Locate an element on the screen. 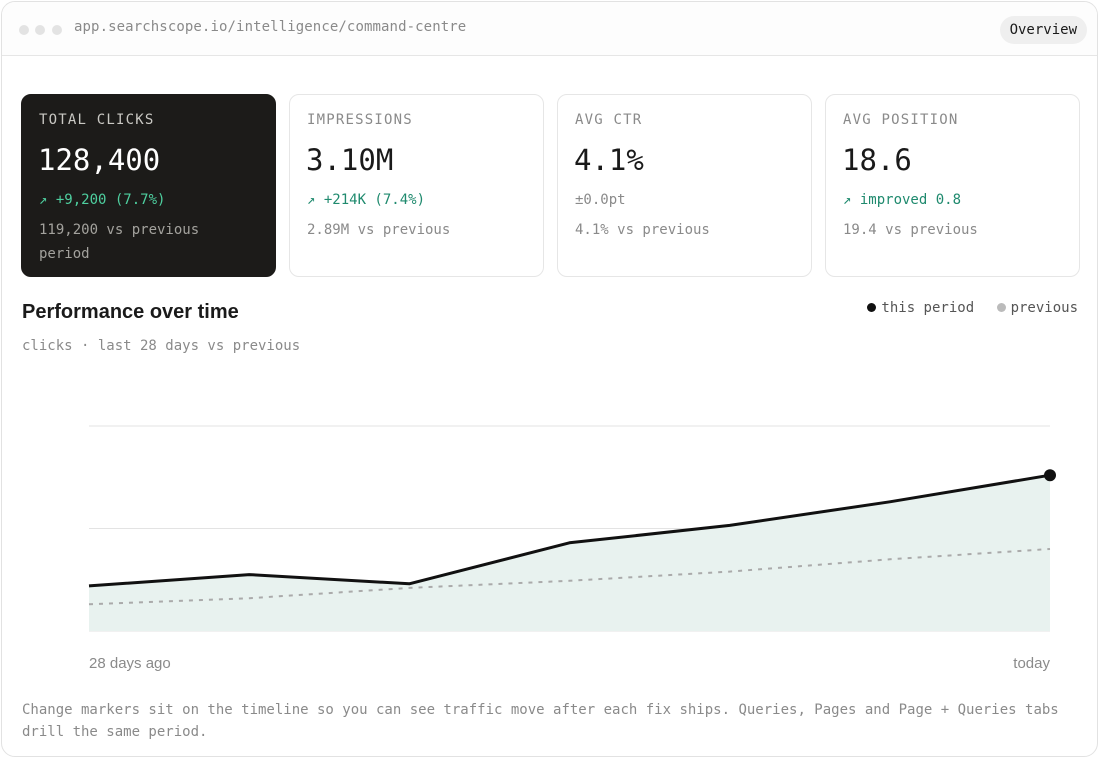 Image resolution: width=1100 pixels, height=759 pixels. metric-previous: 119,200 vs previous period is located at coordinates (119, 242).